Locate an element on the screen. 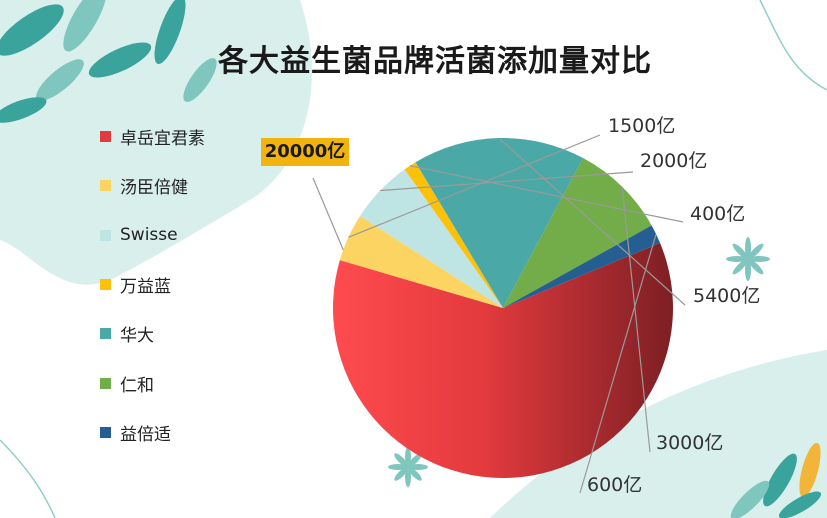 This screenshot has height=518, width=827. legend-item: 万益蓝 is located at coordinates (152, 284).